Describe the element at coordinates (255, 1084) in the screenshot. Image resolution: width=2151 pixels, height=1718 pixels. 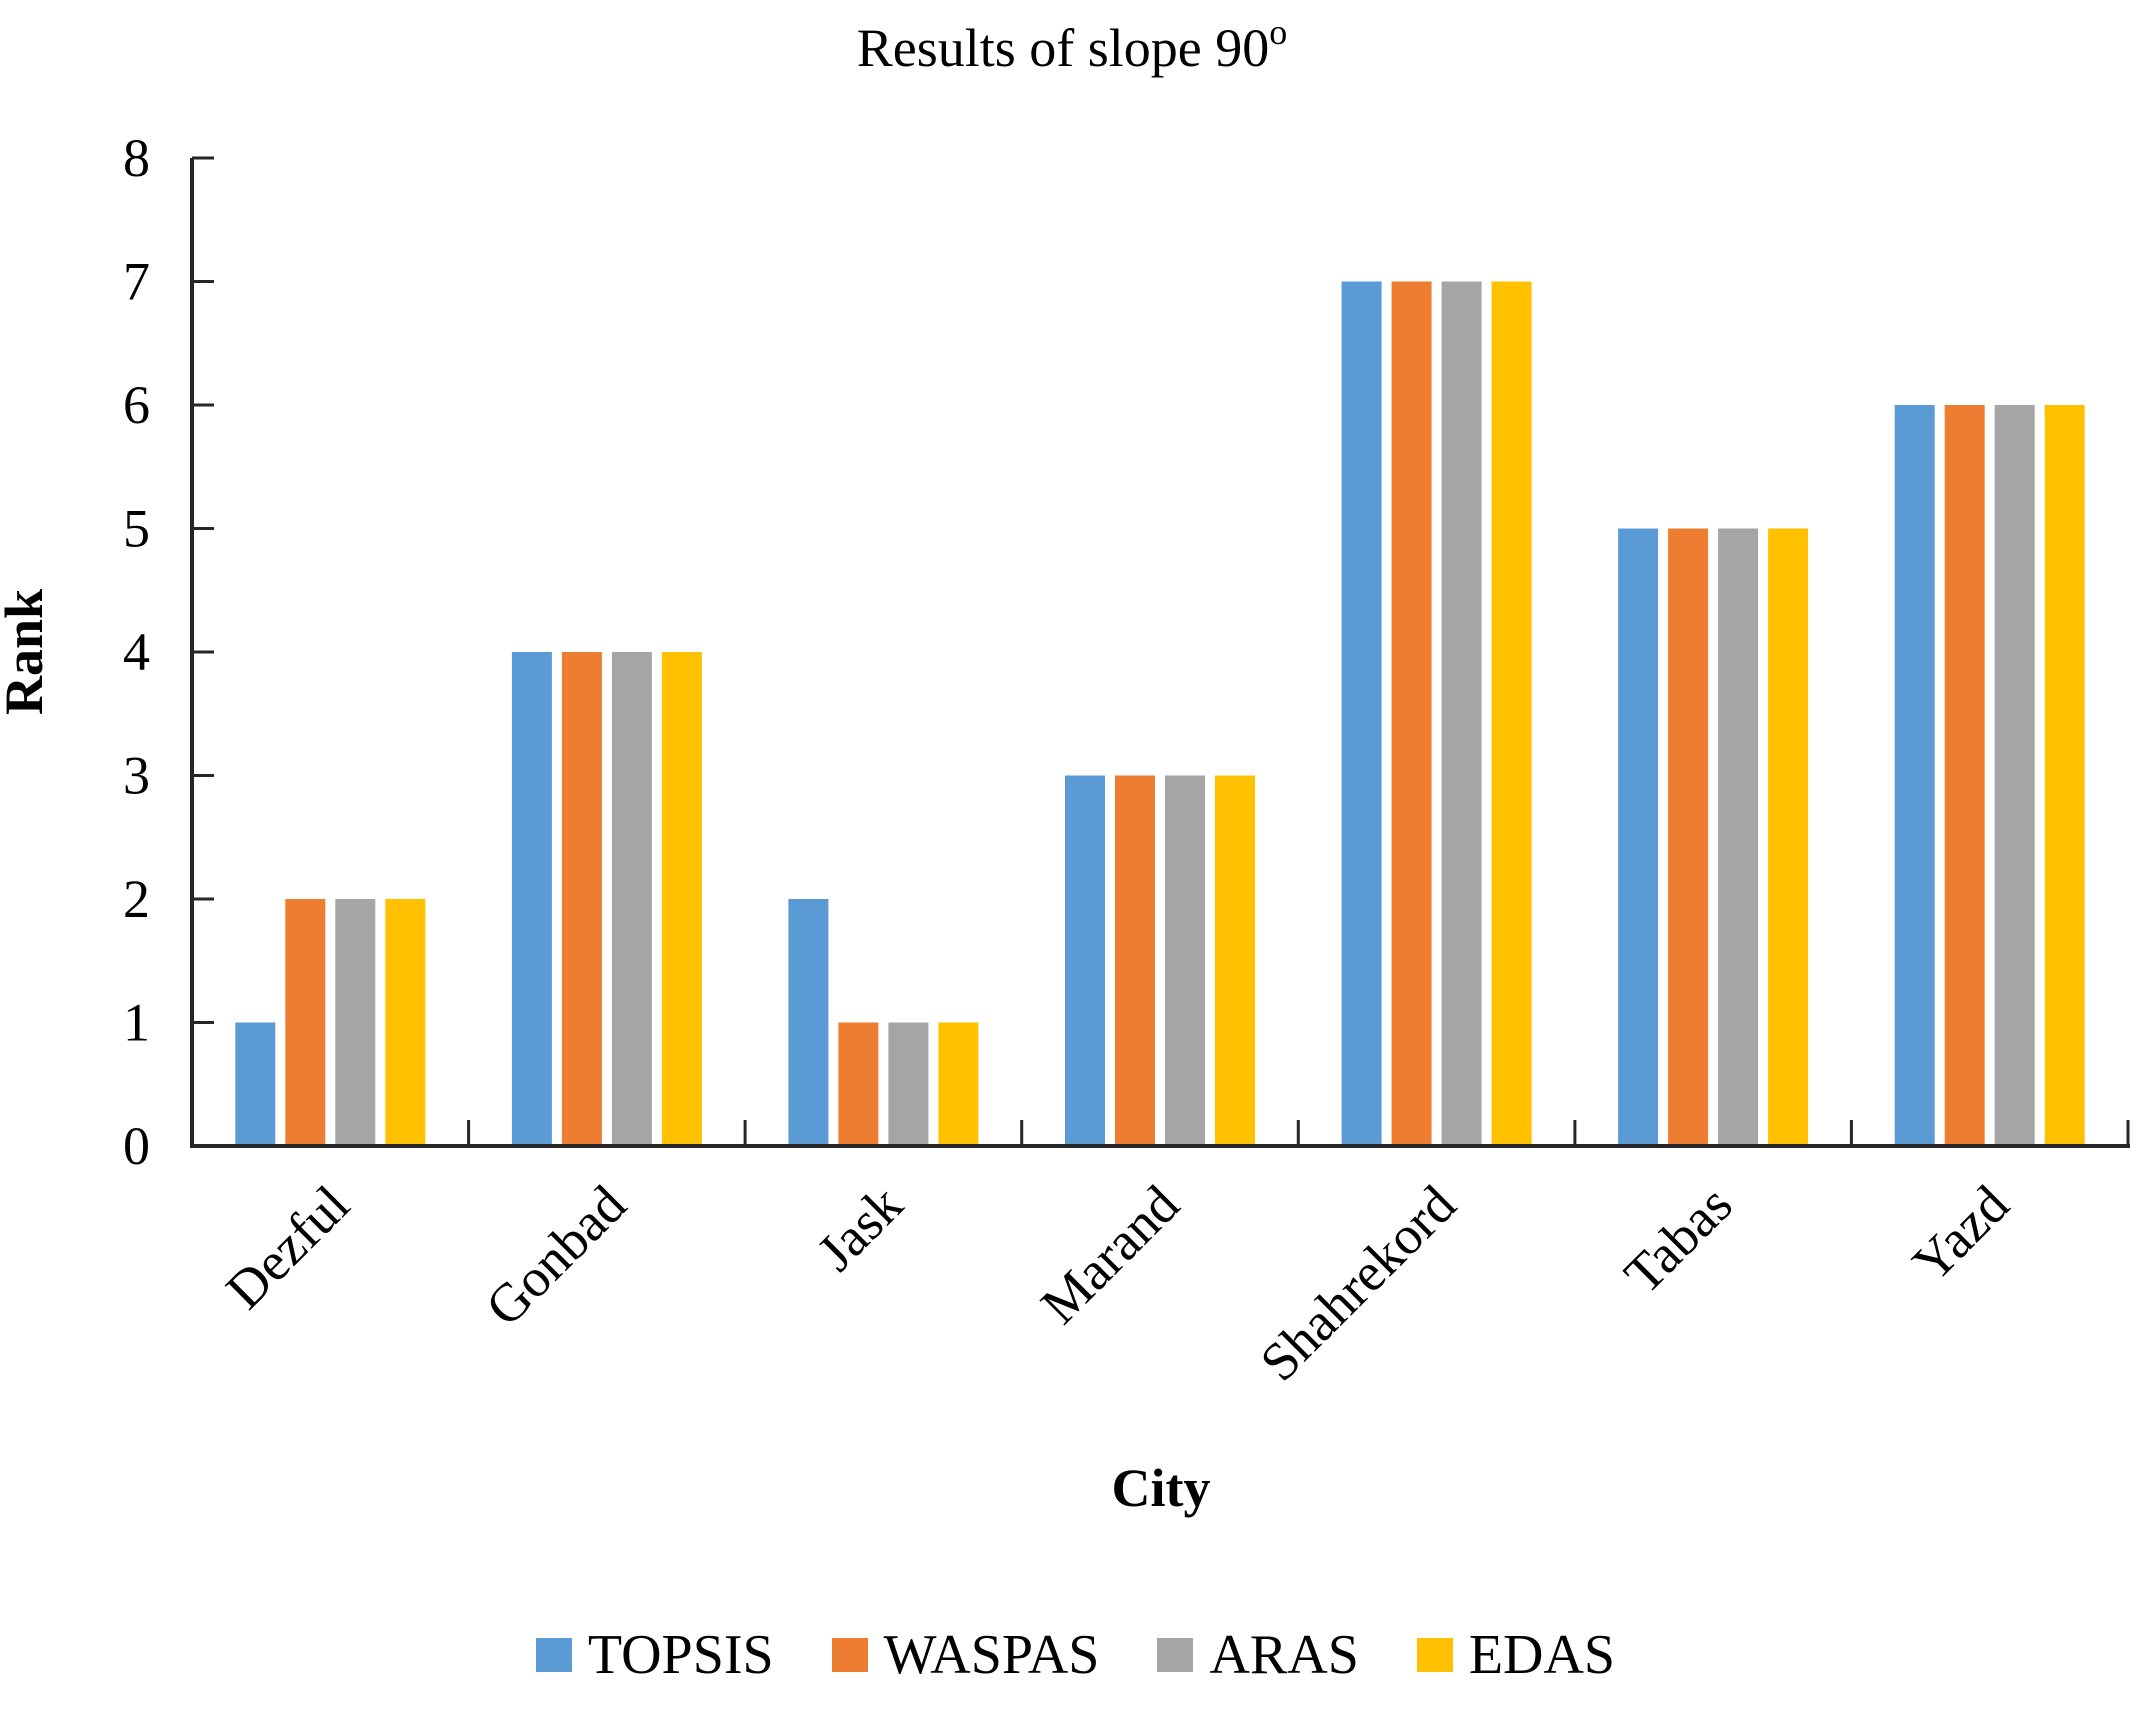
I see `bar-topsis-dezful` at that location.